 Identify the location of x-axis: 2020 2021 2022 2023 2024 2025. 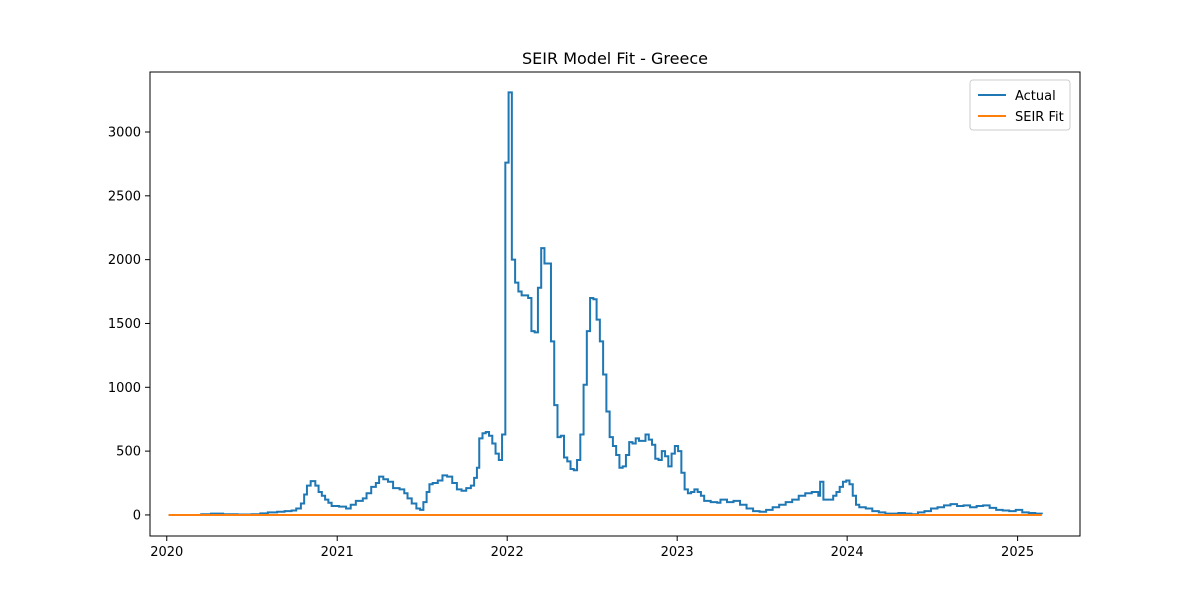
(592, 548).